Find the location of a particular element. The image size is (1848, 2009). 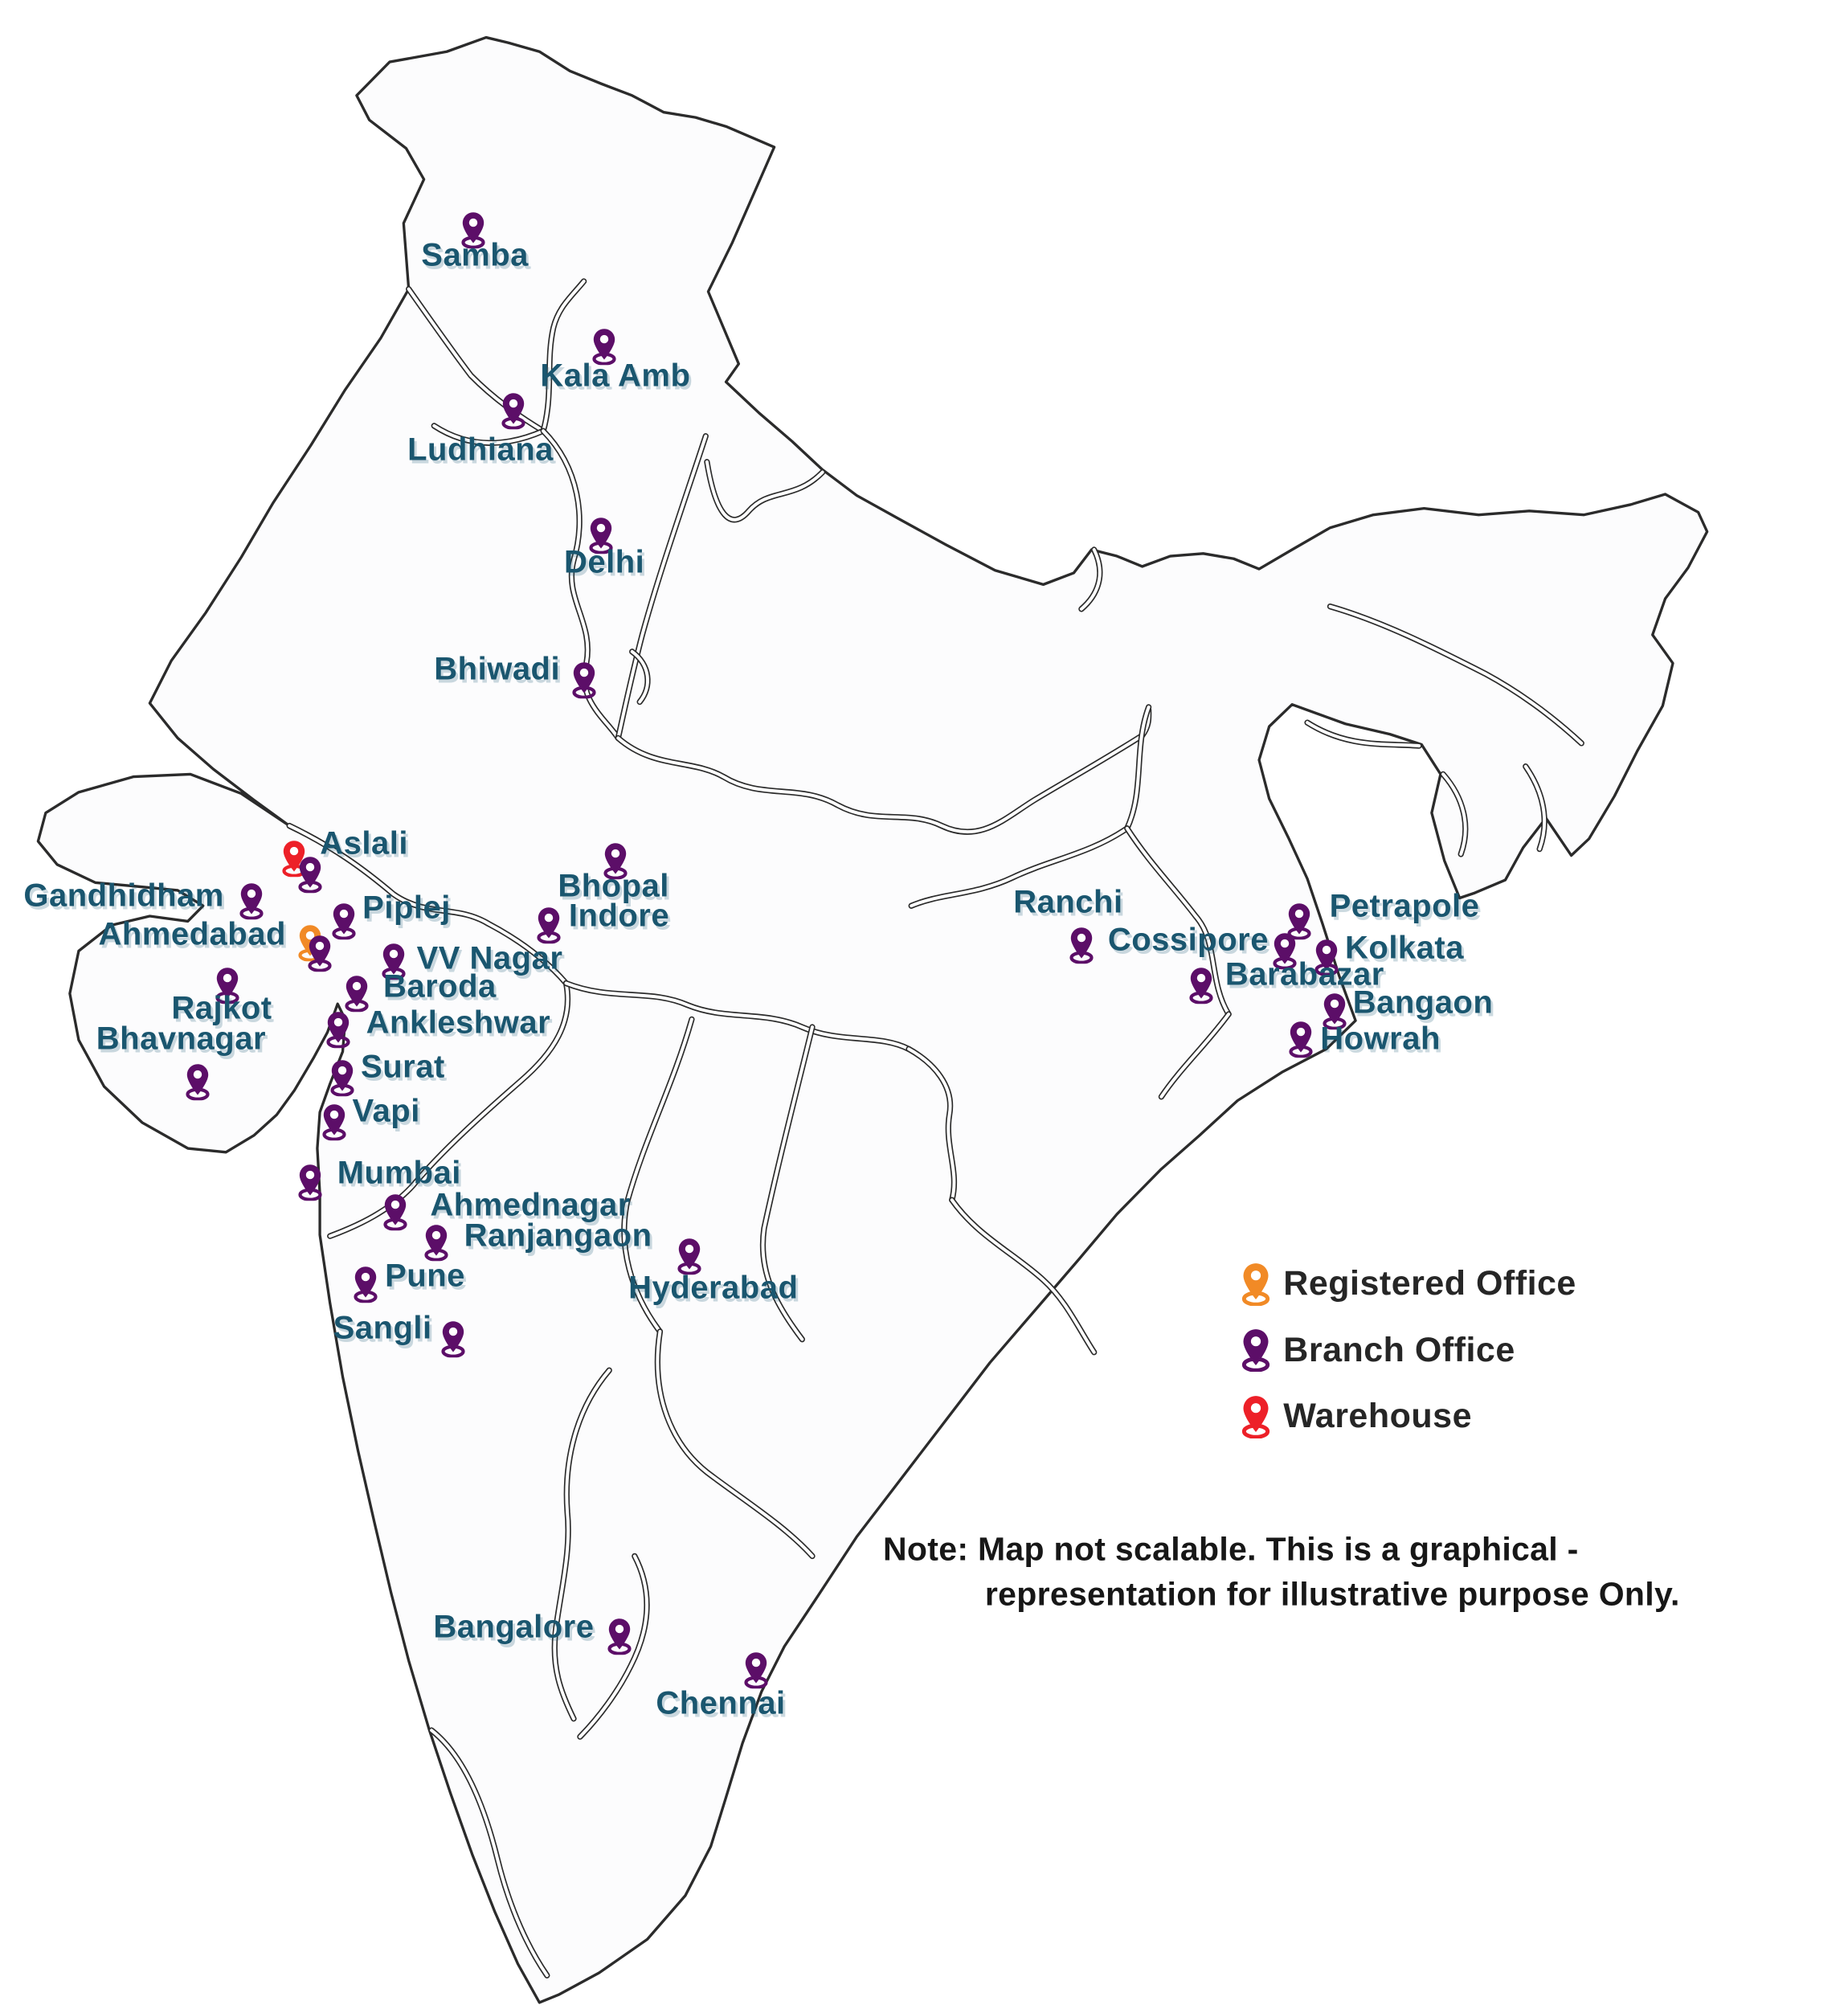

map-pin-ahmednagar-branch is located at coordinates (395, 1211).